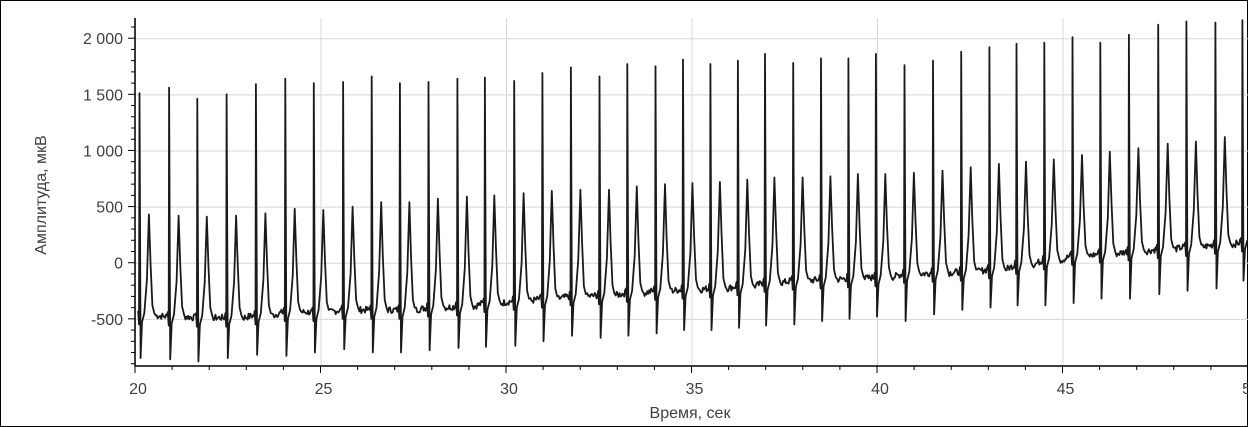 This screenshot has width=1248, height=427. What do you see at coordinates (118, 264) in the screenshot?
I see `y-tick-label: 0` at bounding box center [118, 264].